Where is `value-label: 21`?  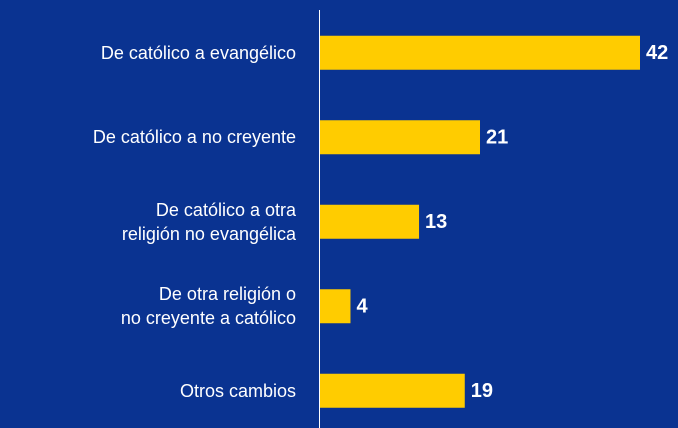 value-label: 21 is located at coordinates (497, 138).